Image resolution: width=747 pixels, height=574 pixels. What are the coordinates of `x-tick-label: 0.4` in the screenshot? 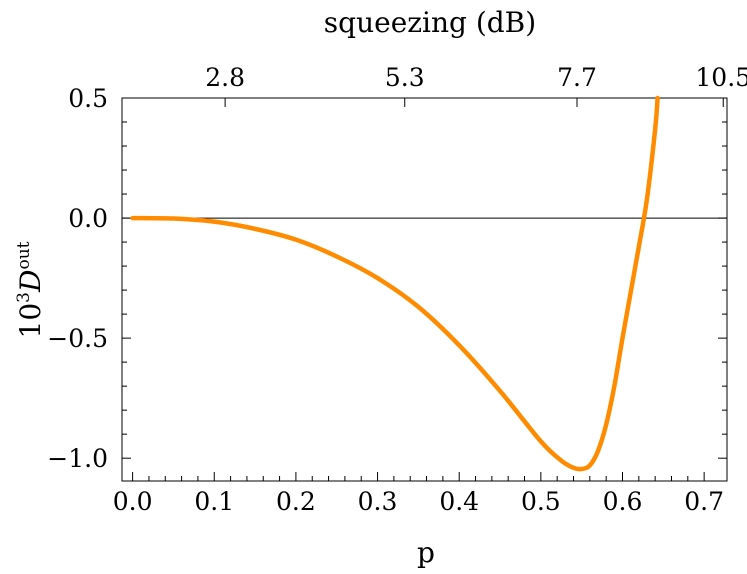 It's located at (459, 501).